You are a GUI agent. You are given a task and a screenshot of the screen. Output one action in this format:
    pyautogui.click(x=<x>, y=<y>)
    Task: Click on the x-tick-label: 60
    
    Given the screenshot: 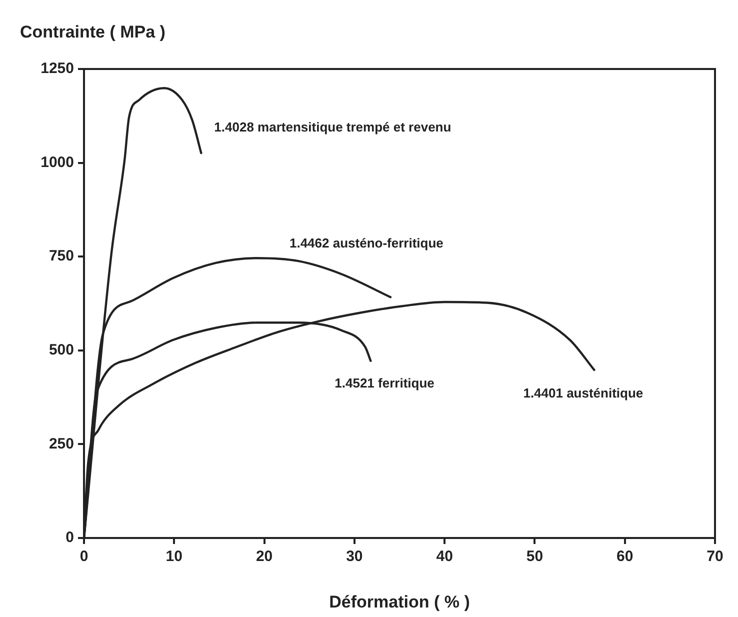 What is the action you would take?
    pyautogui.click(x=625, y=557)
    